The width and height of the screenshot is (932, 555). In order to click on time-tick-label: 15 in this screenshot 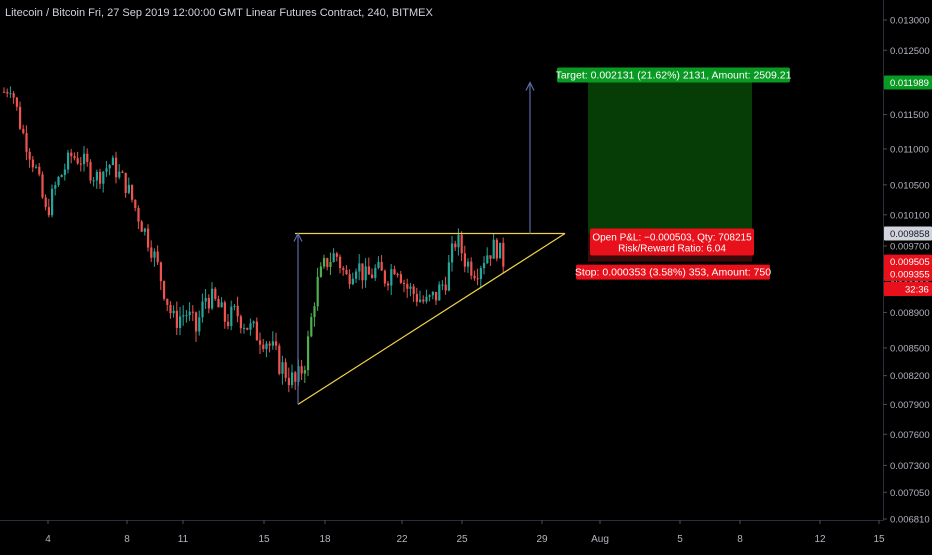, I will do `click(879, 539)`.